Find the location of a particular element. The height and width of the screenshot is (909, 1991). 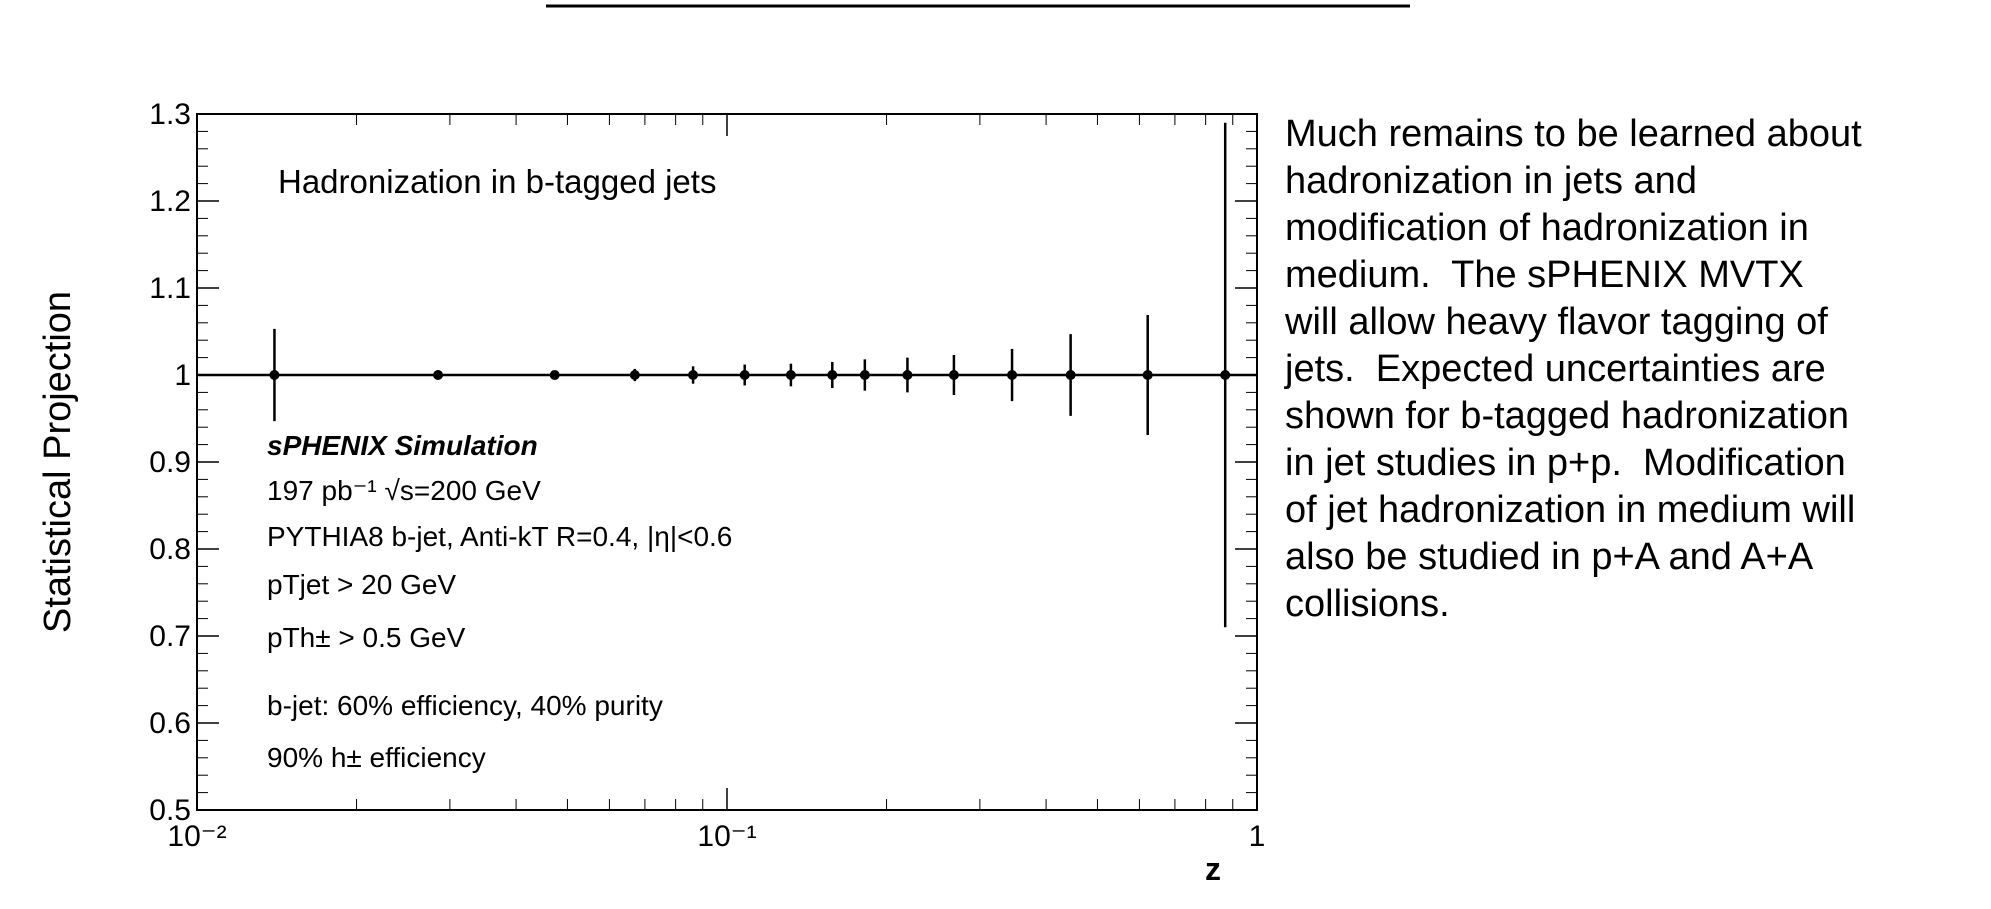

y-tick-label: 1.2 is located at coordinates (170, 201).